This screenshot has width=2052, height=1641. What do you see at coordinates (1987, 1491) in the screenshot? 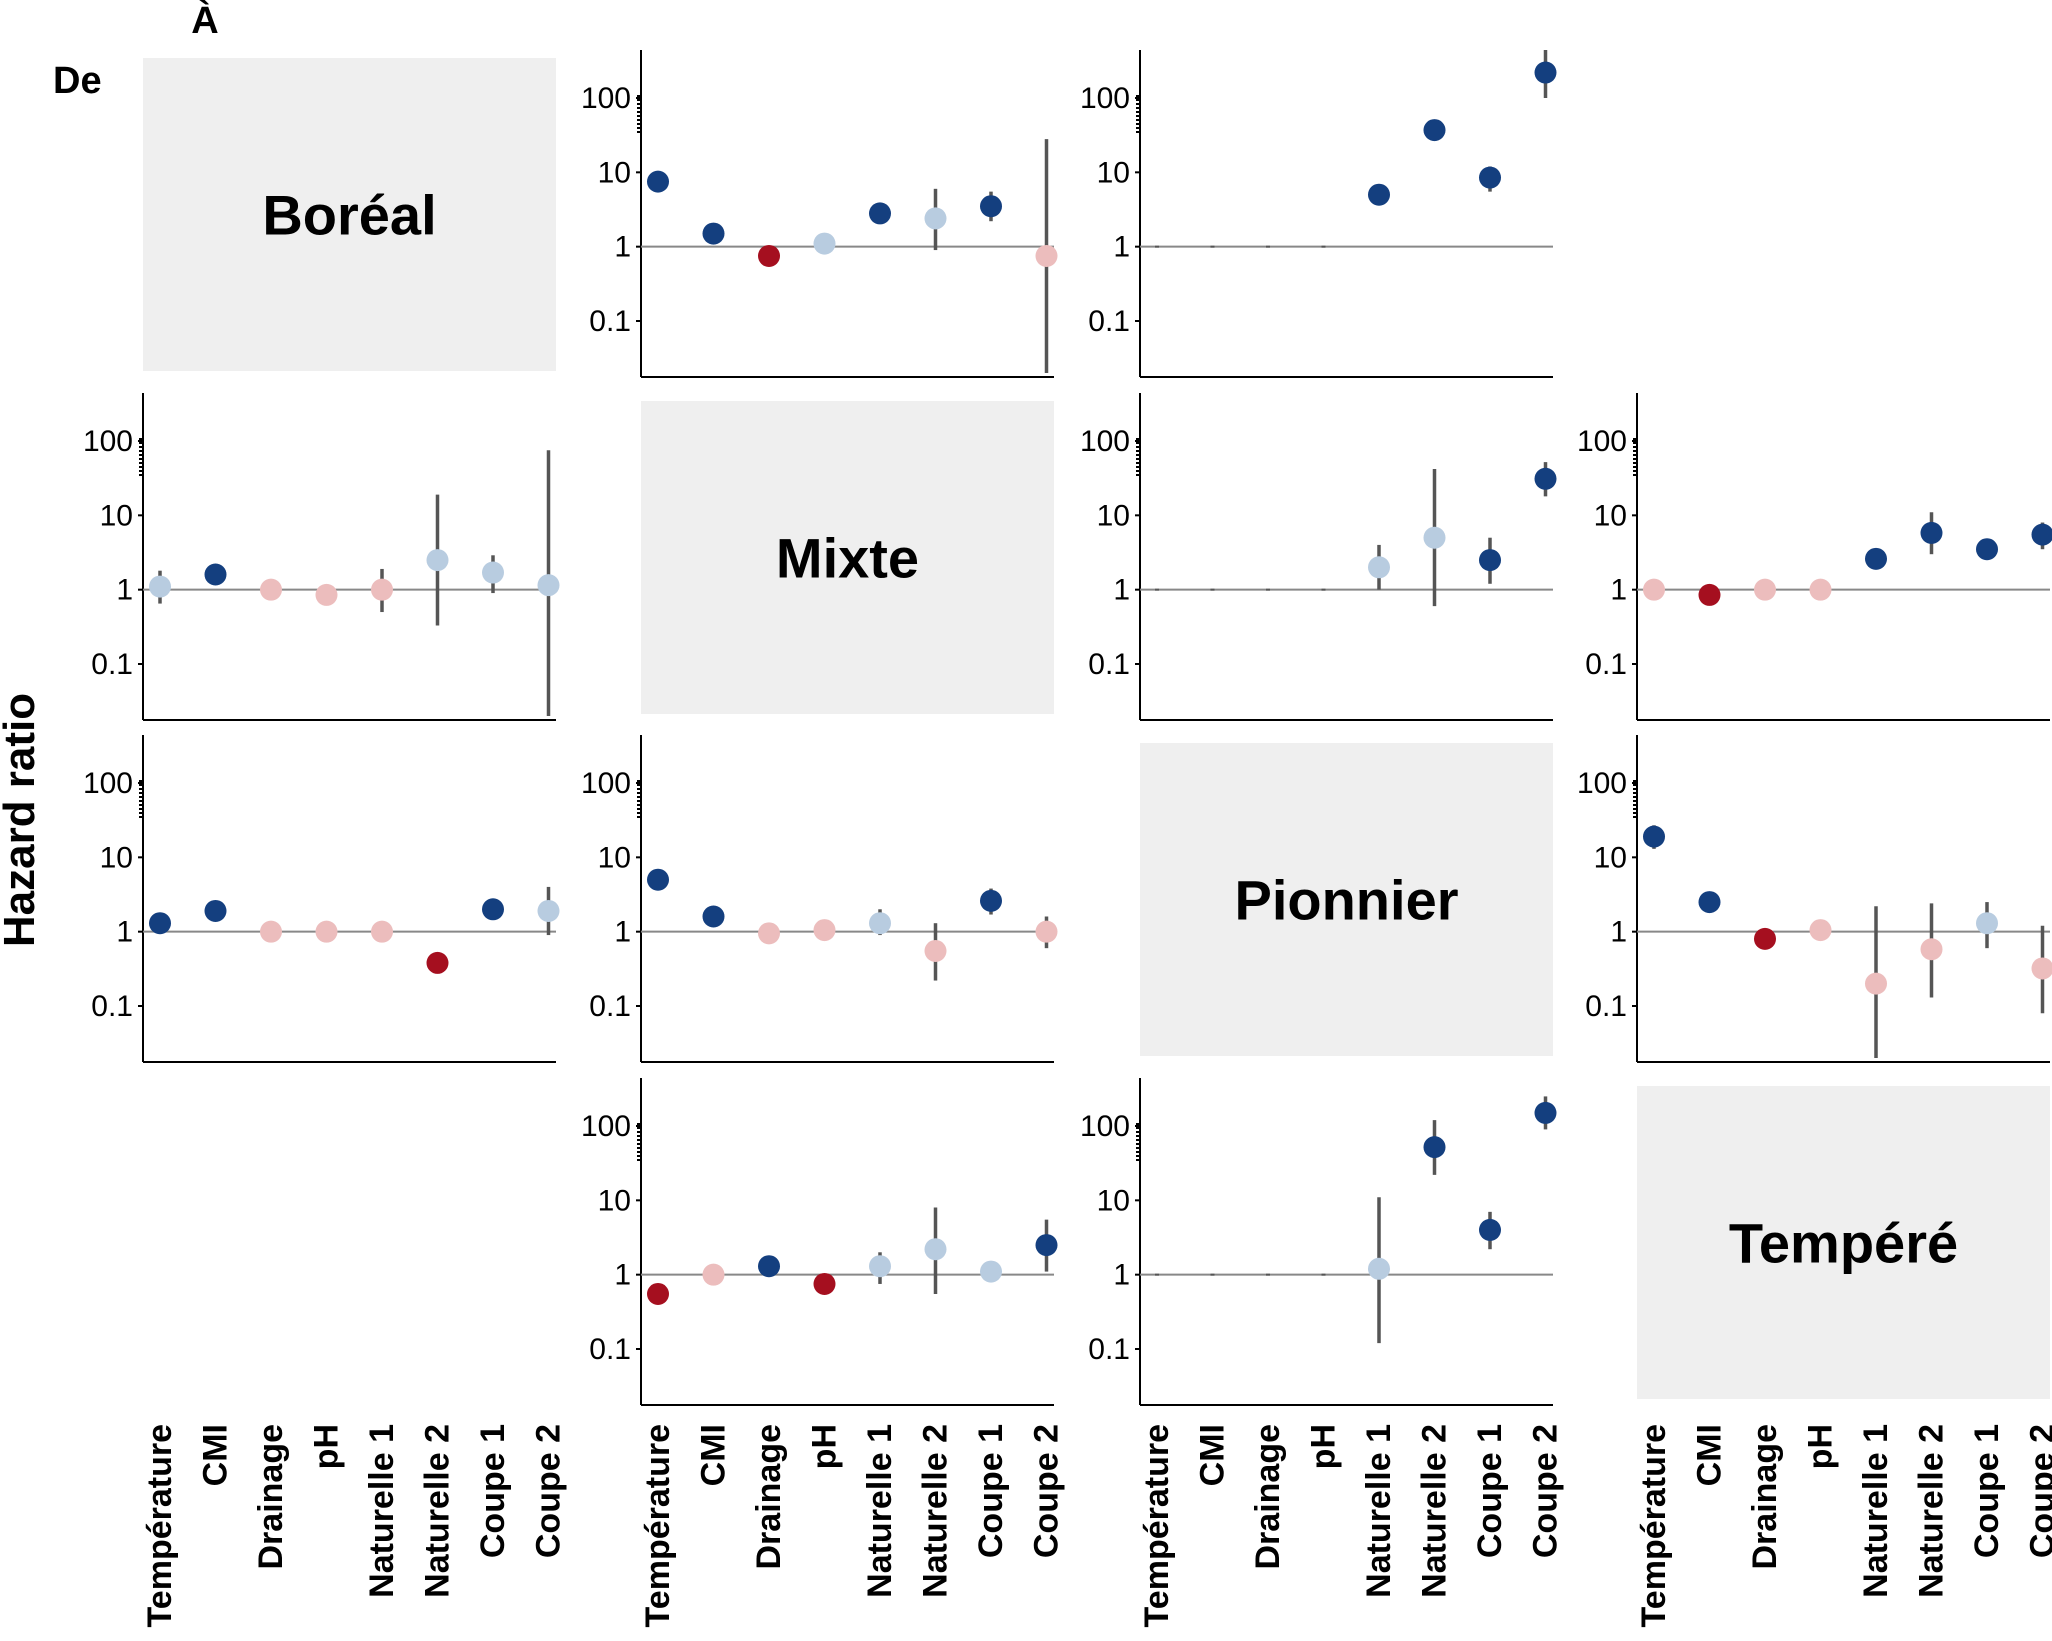
I see `x-tick-label: Coupe 1` at bounding box center [1987, 1491].